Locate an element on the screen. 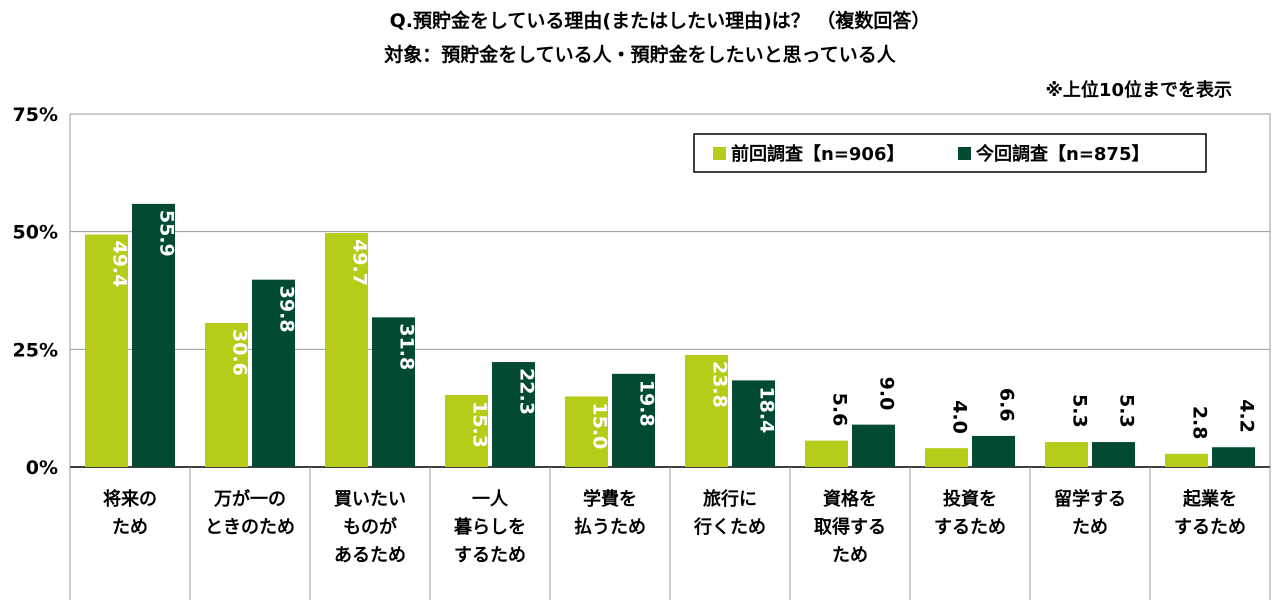 This screenshot has width=1280, height=605. category-label: 資格を is located at coordinates (850, 499).